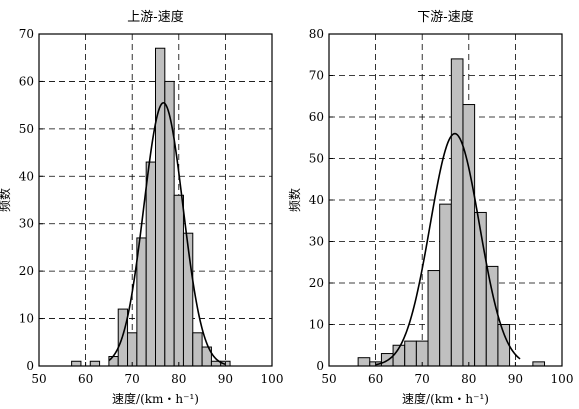 This screenshot has width=579, height=409. What do you see at coordinates (445, 17) in the screenshot?
I see `chart-title: 下游-速度` at bounding box center [445, 17].